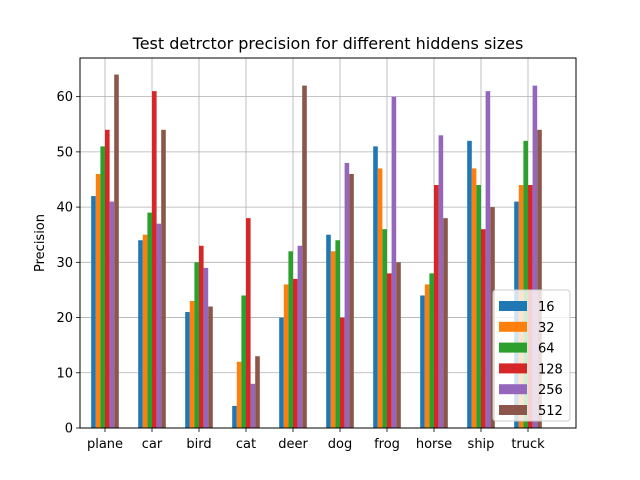 This screenshot has height=480, width=640. Describe the element at coordinates (316, 440) in the screenshot. I see `x-axis-ticks: plane car bird cat deer dog frog horse ship truck` at that location.